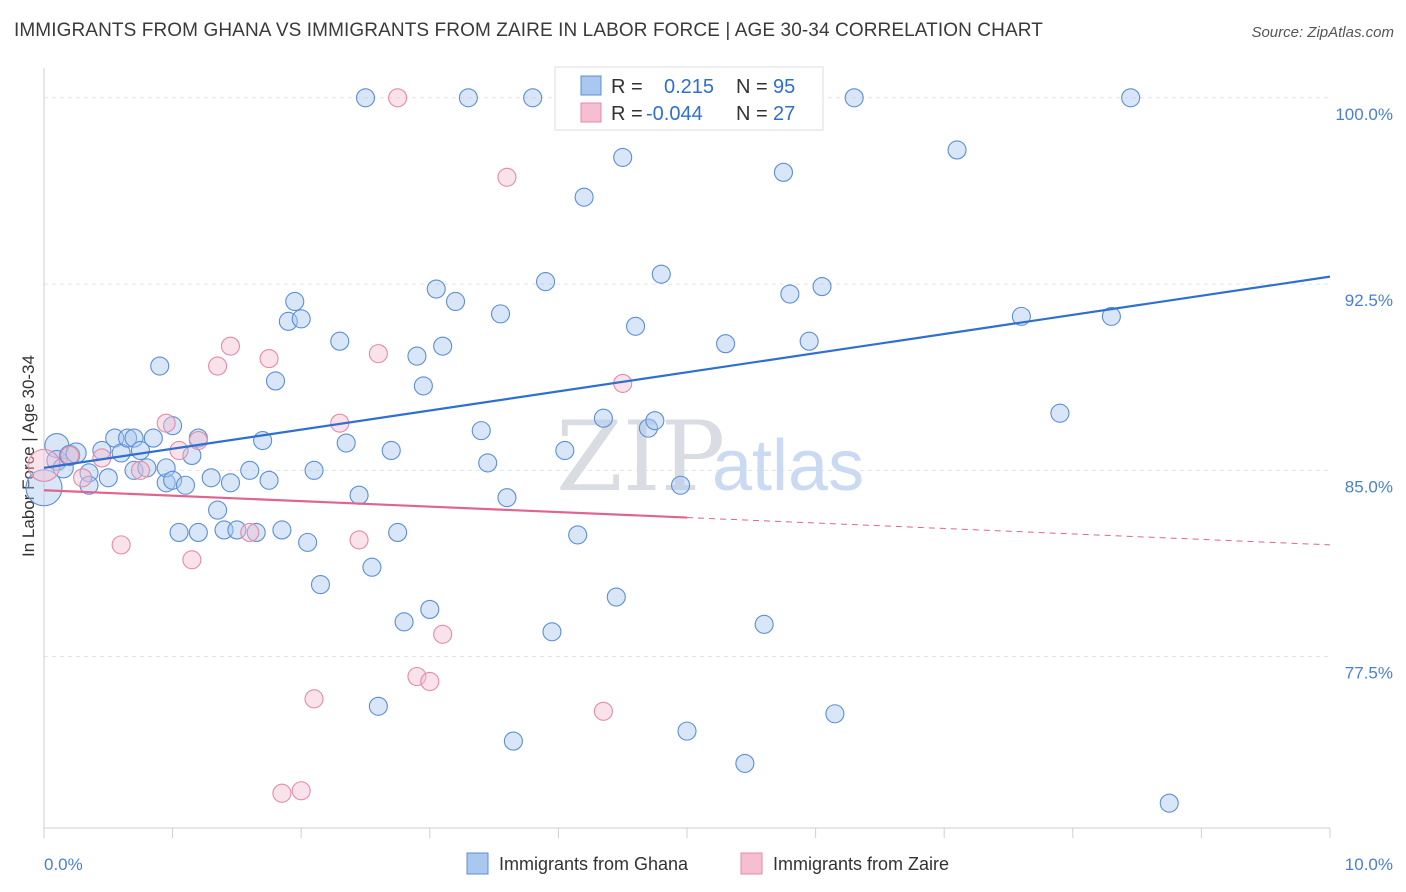  What do you see at coordinates (687, 833) in the screenshot?
I see `x-tick-marks` at bounding box center [687, 833].